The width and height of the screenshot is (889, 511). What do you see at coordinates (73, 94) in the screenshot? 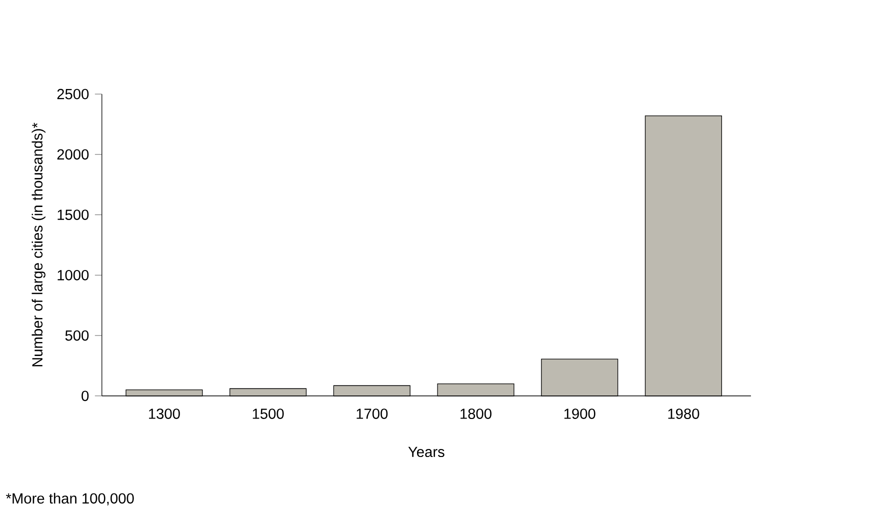
I see `y-tick-label: 2500` at bounding box center [73, 94].